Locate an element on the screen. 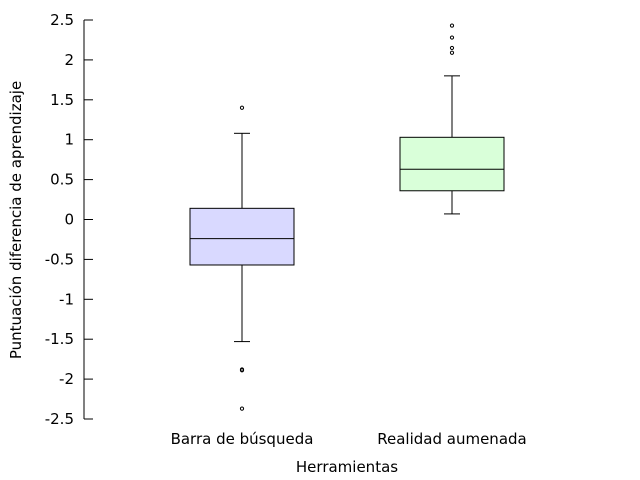 The height and width of the screenshot is (480, 640). x-axis-labels: Barra de búsqueda Realidad aumenada is located at coordinates (349, 439).